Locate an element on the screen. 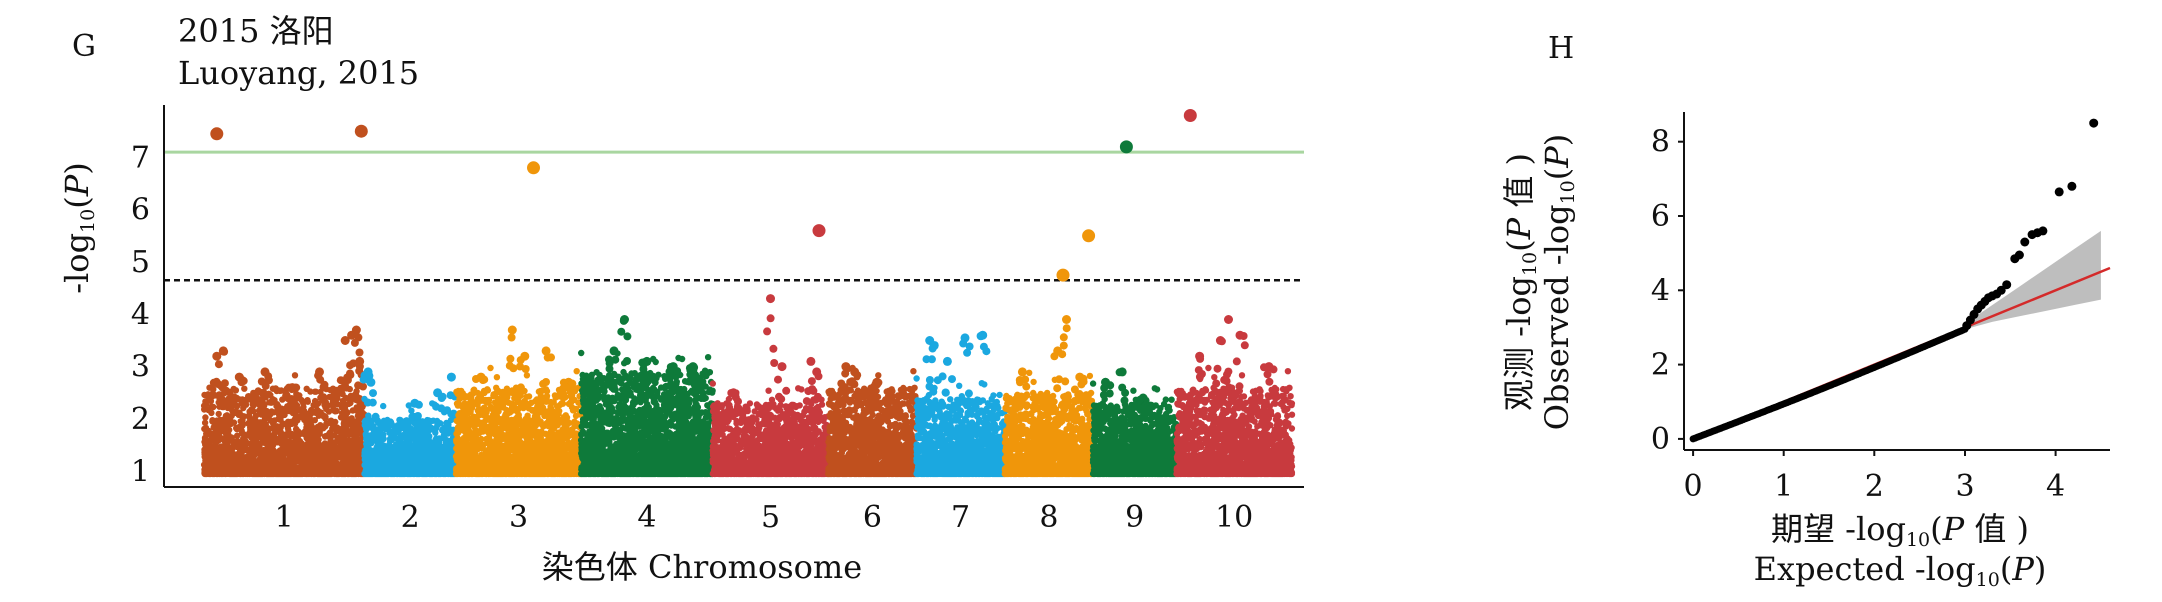 This screenshot has height=602, width=2162. y-axis-label: -log10(P) is located at coordinates (78, 227).